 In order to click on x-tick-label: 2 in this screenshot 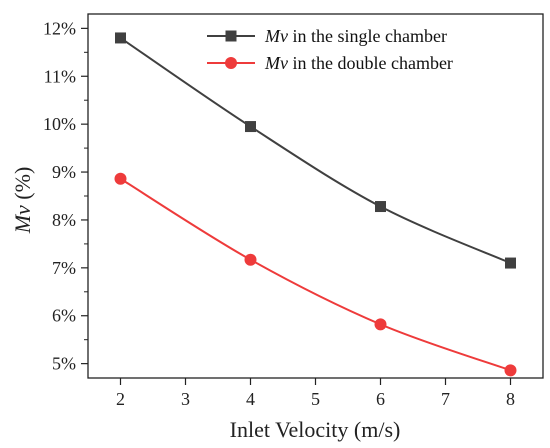, I will do `click(120, 399)`.